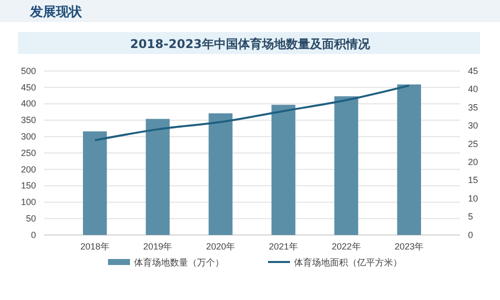  Describe the element at coordinates (348, 263) in the screenshot. I see `legend-label: 体育场地面积（亿平方米）` at that location.